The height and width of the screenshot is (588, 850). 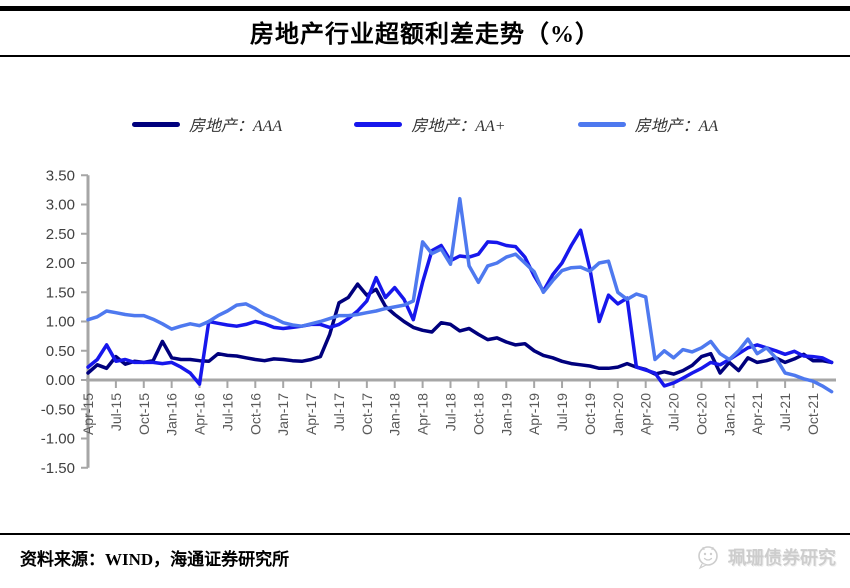 What do you see at coordinates (60, 234) in the screenshot?
I see `y-axis-tick-label: 2.50` at bounding box center [60, 234].